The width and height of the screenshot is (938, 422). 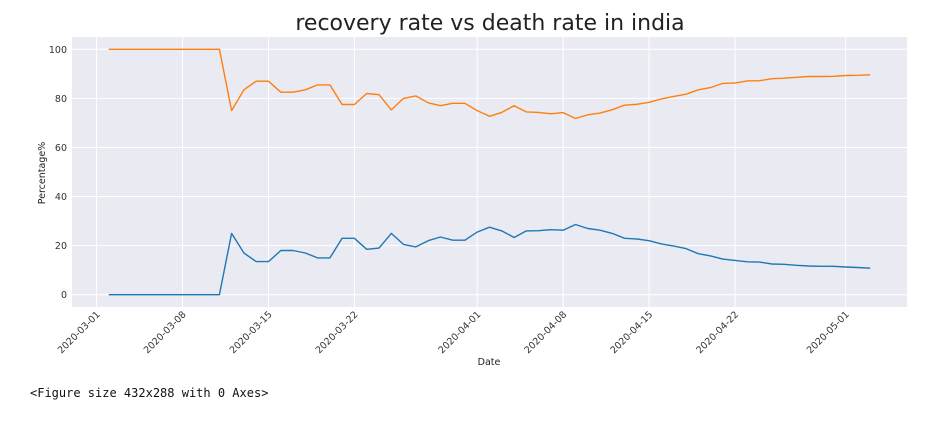 What do you see at coordinates (64, 295) in the screenshot?
I see `y-tick-label: 0` at bounding box center [64, 295].